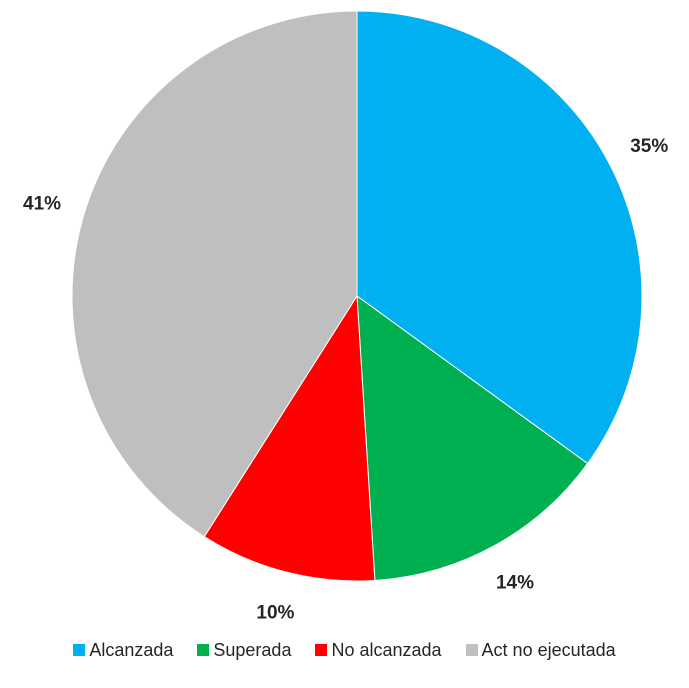 This screenshot has width=689, height=688. I want to click on data-label-no-alcanzada: 10%, so click(275, 613).